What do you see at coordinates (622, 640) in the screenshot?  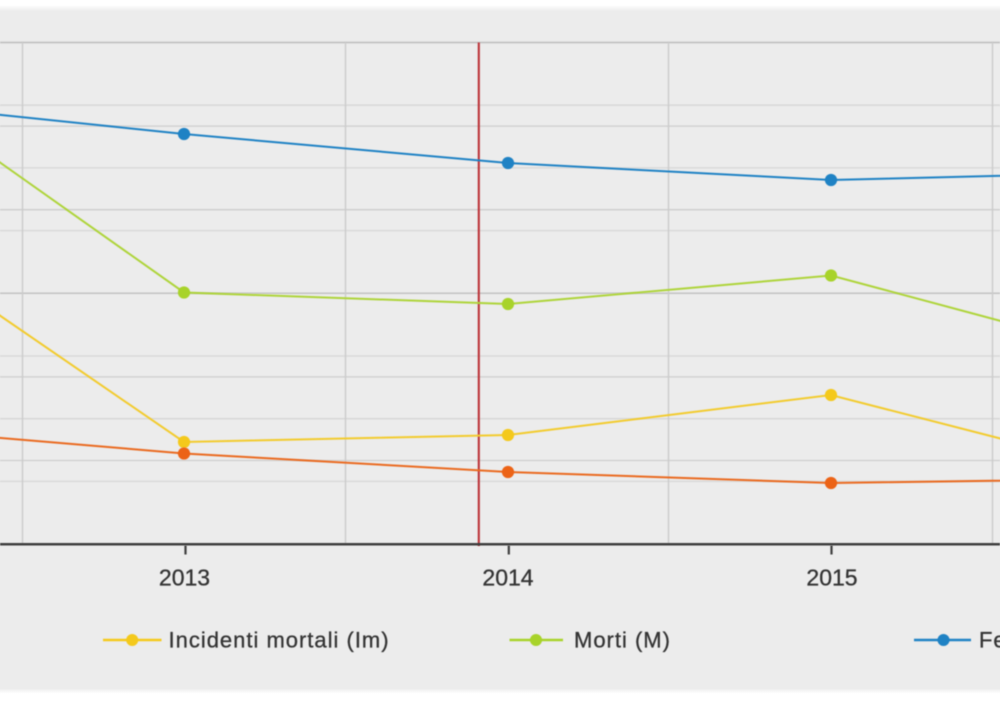 I see `svg-text: Morti (M)` at bounding box center [622, 640].